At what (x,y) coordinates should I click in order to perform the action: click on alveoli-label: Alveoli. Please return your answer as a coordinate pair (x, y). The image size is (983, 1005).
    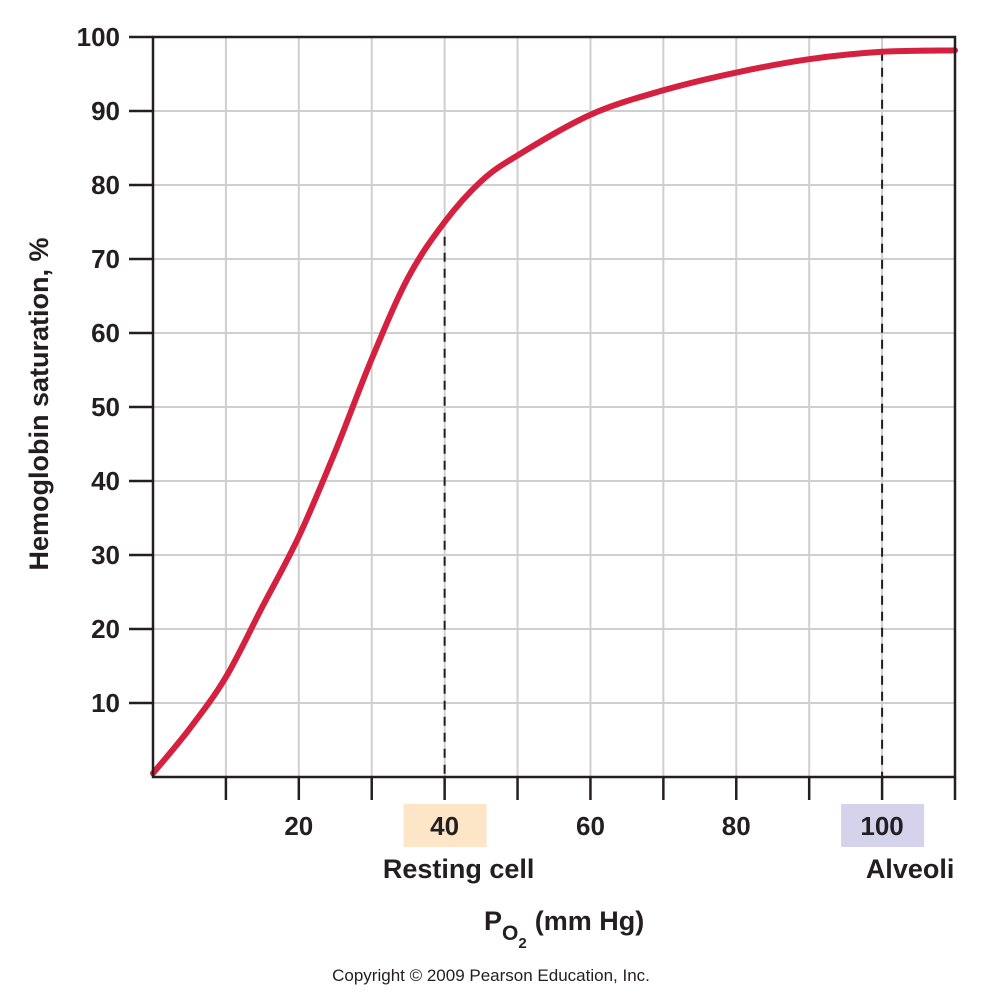
    Looking at the image, I should click on (910, 869).